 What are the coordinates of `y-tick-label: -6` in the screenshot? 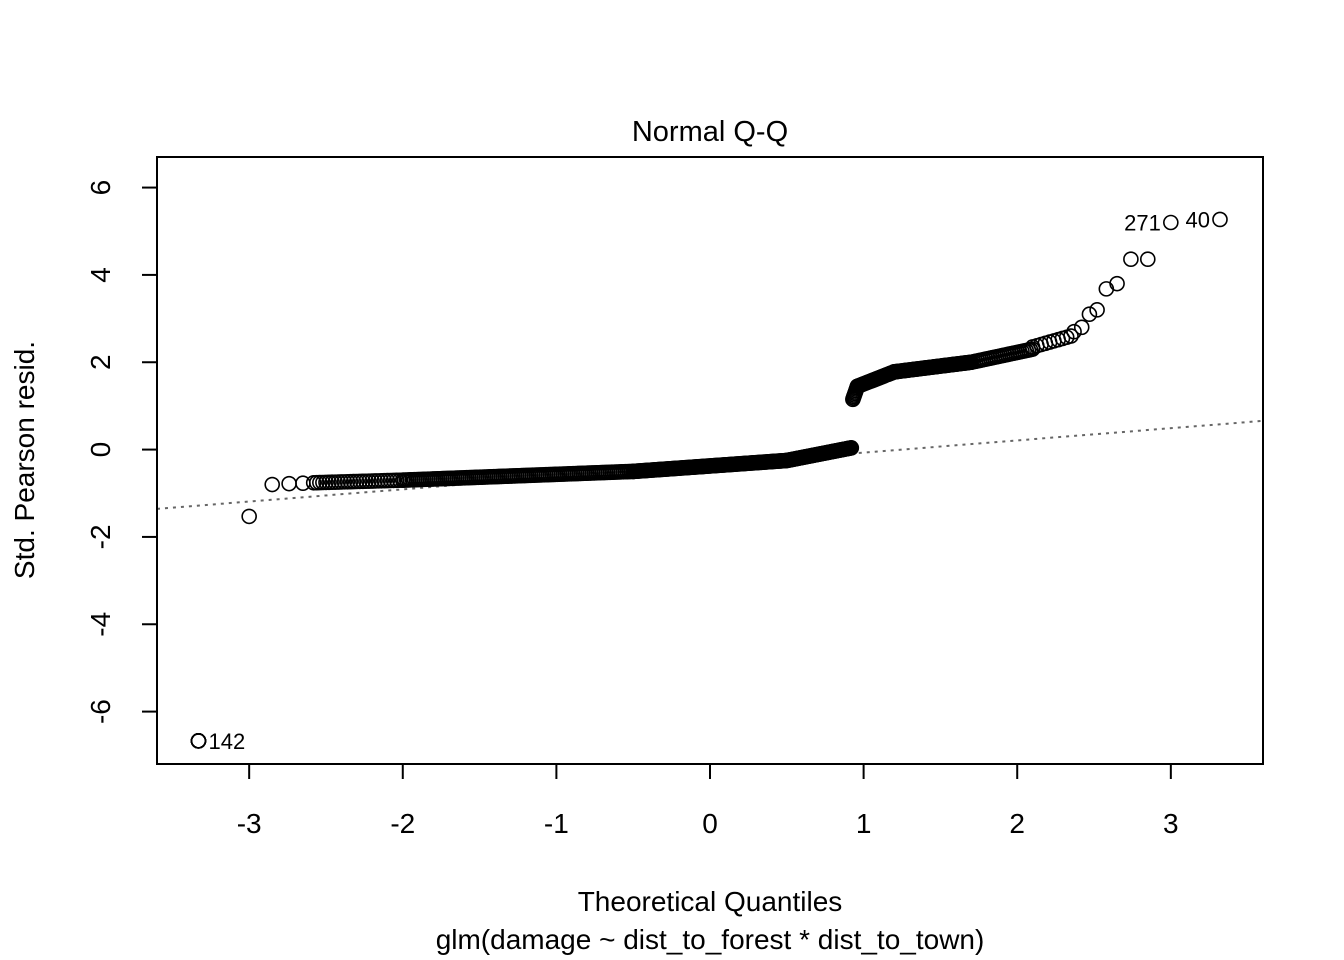 It's located at (100, 711).